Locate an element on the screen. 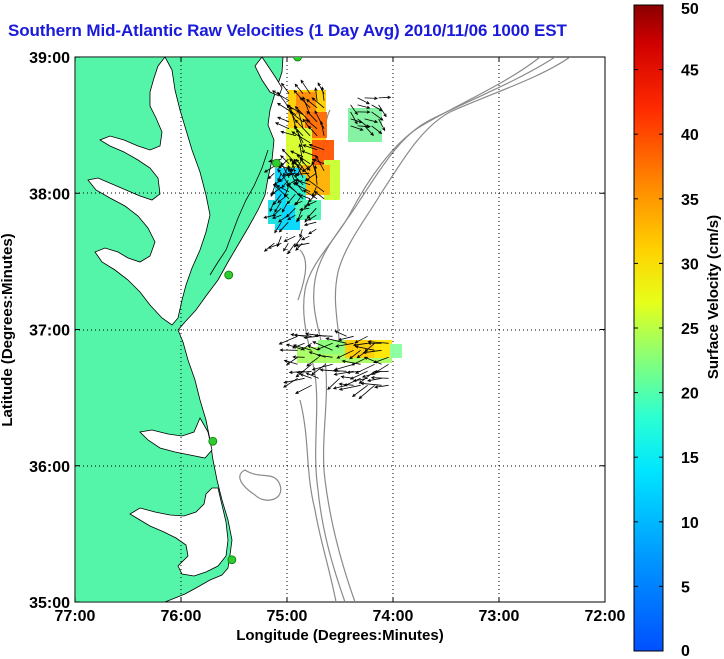 The height and width of the screenshot is (659, 724). y-tick-label: 36:00 is located at coordinates (49, 467).